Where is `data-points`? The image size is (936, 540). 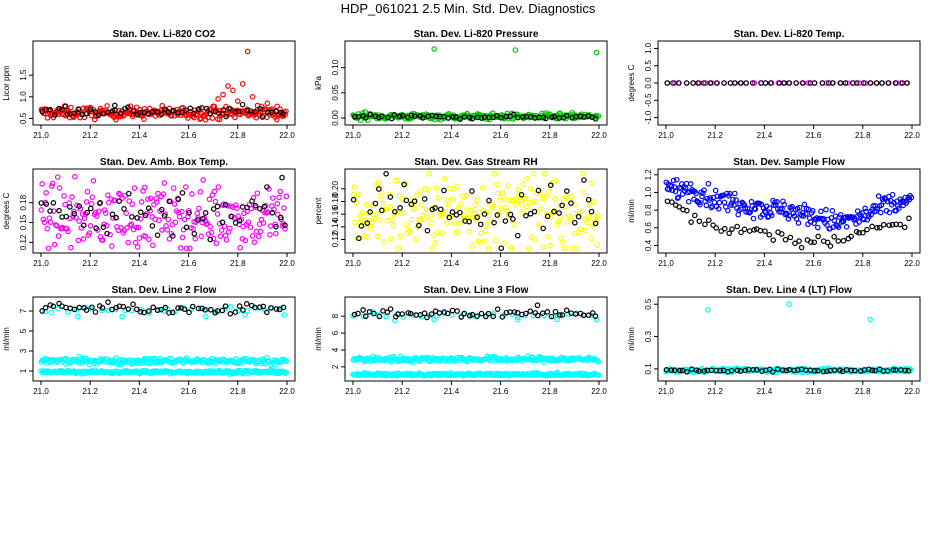
data-points is located at coordinates (163, 85).